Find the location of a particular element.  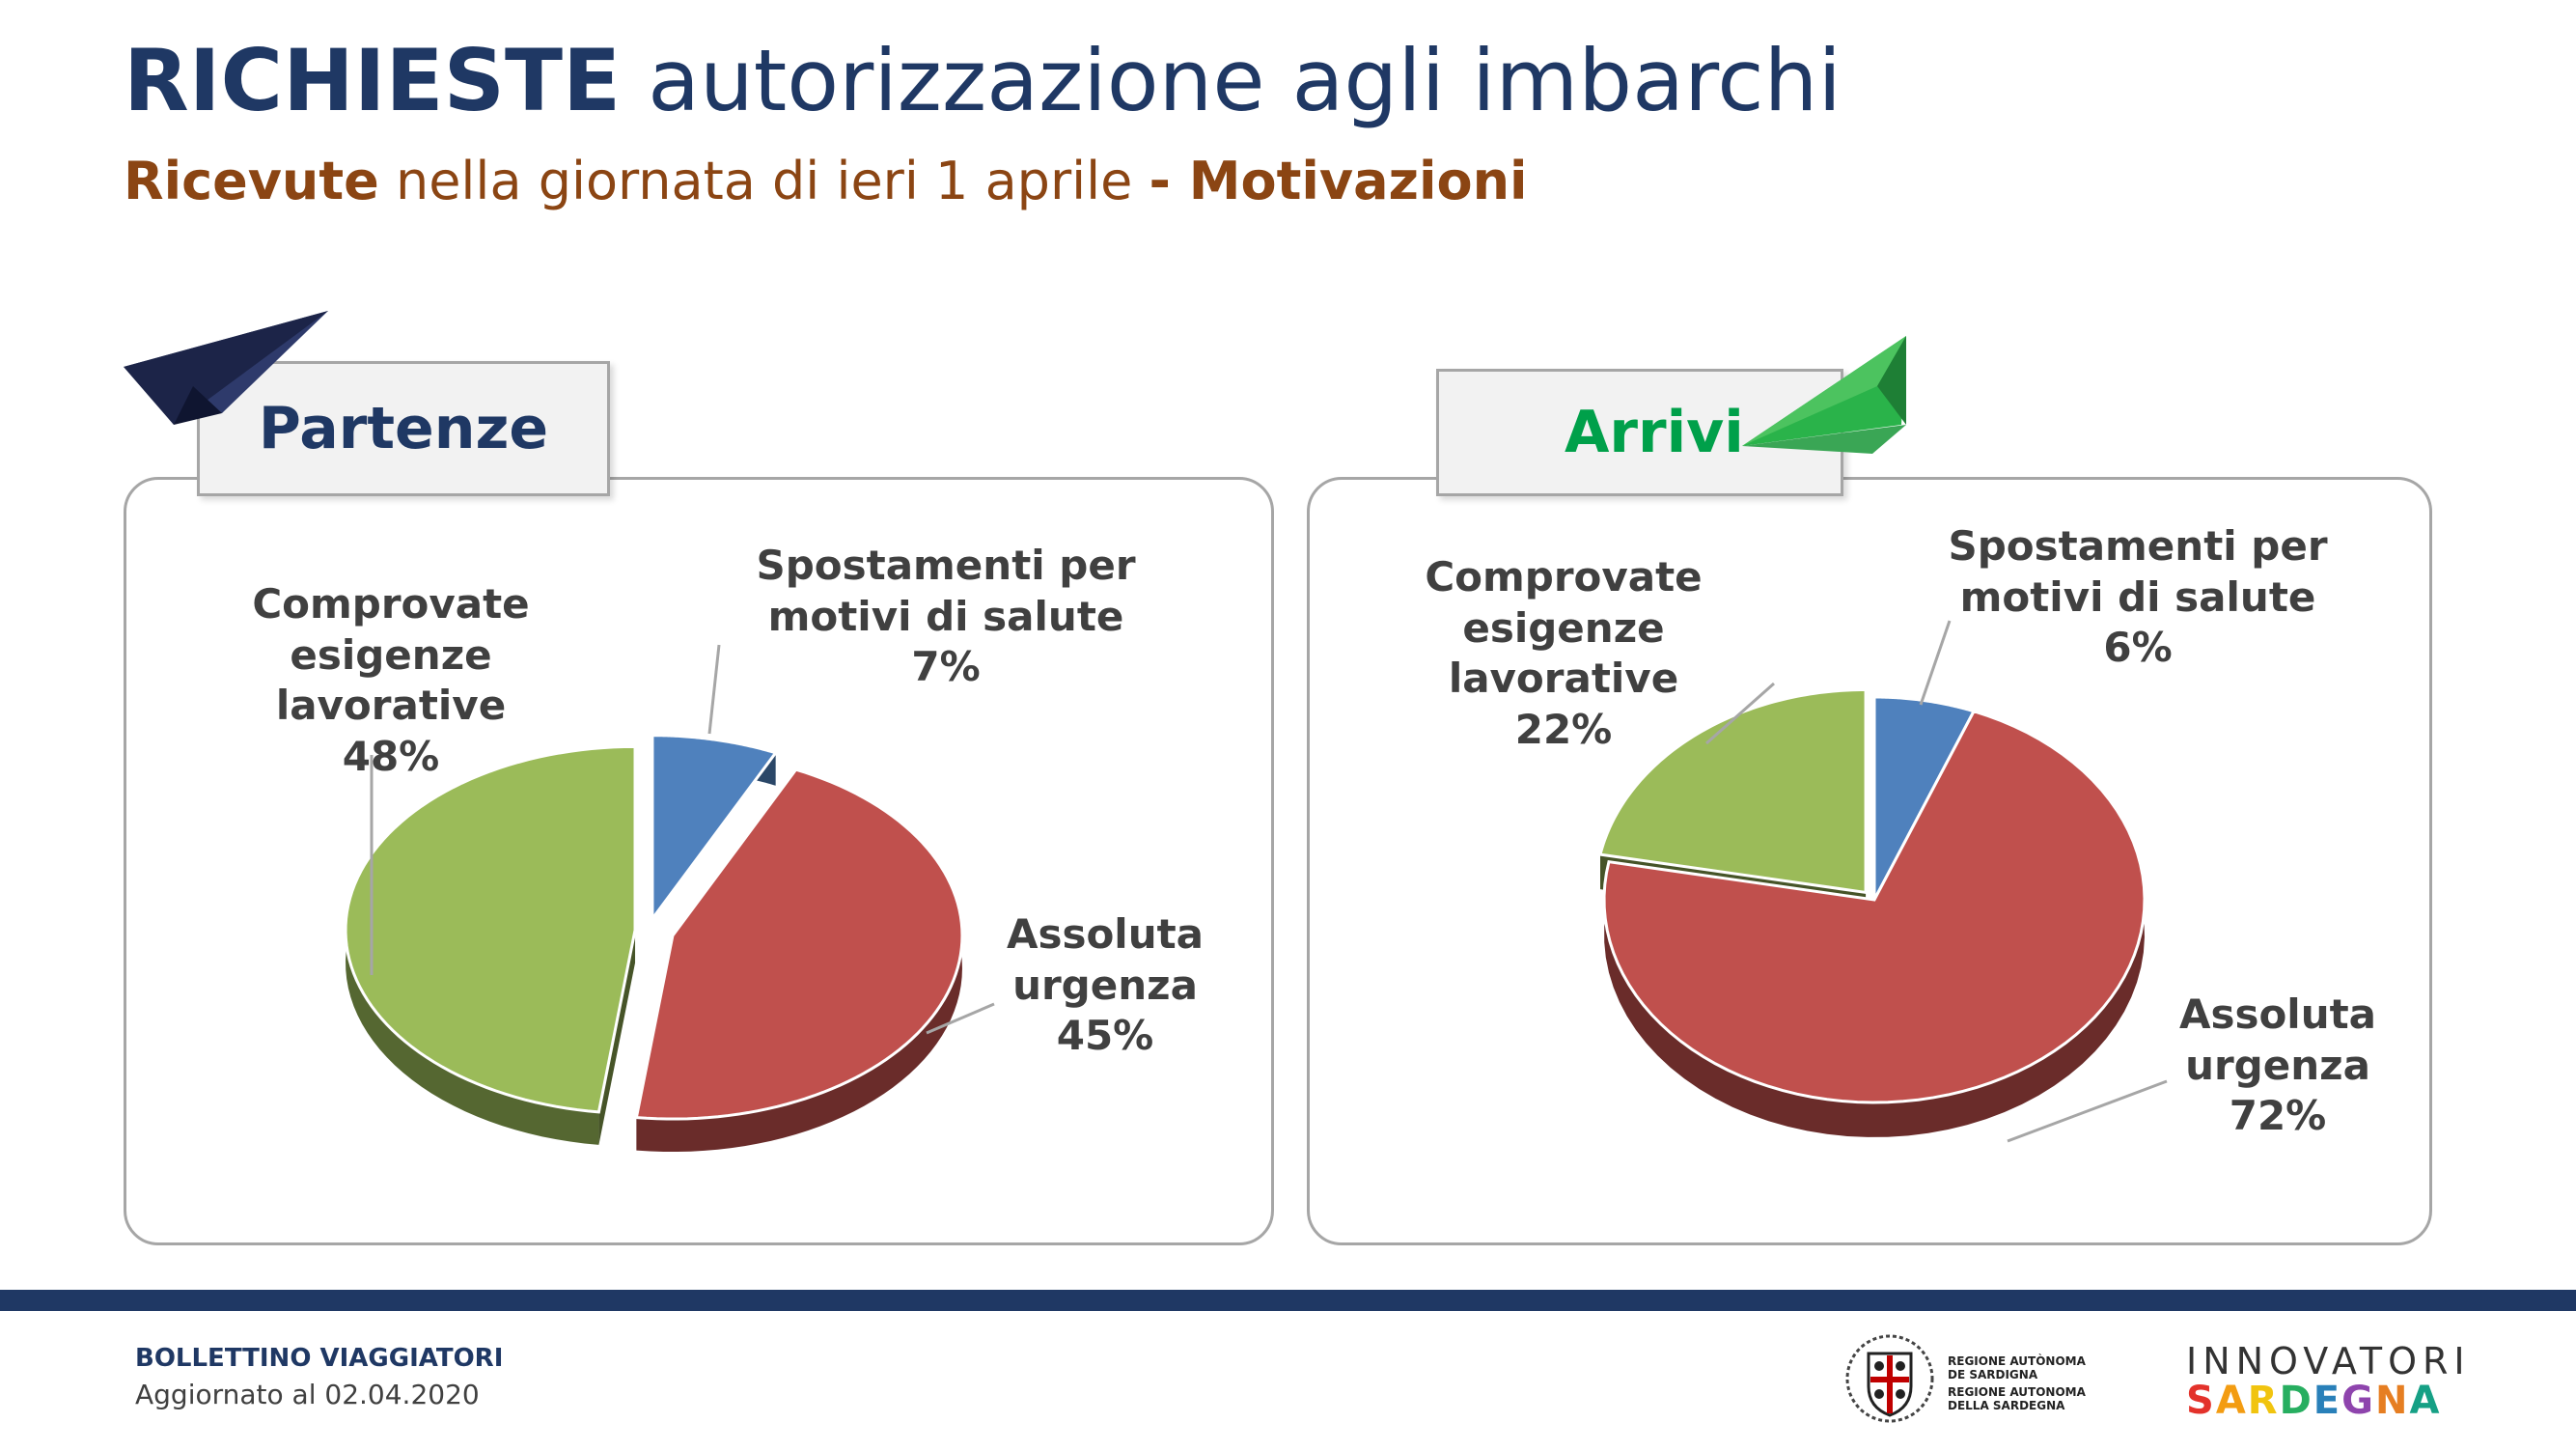

label-pct: 45% is located at coordinates (1105, 1035).